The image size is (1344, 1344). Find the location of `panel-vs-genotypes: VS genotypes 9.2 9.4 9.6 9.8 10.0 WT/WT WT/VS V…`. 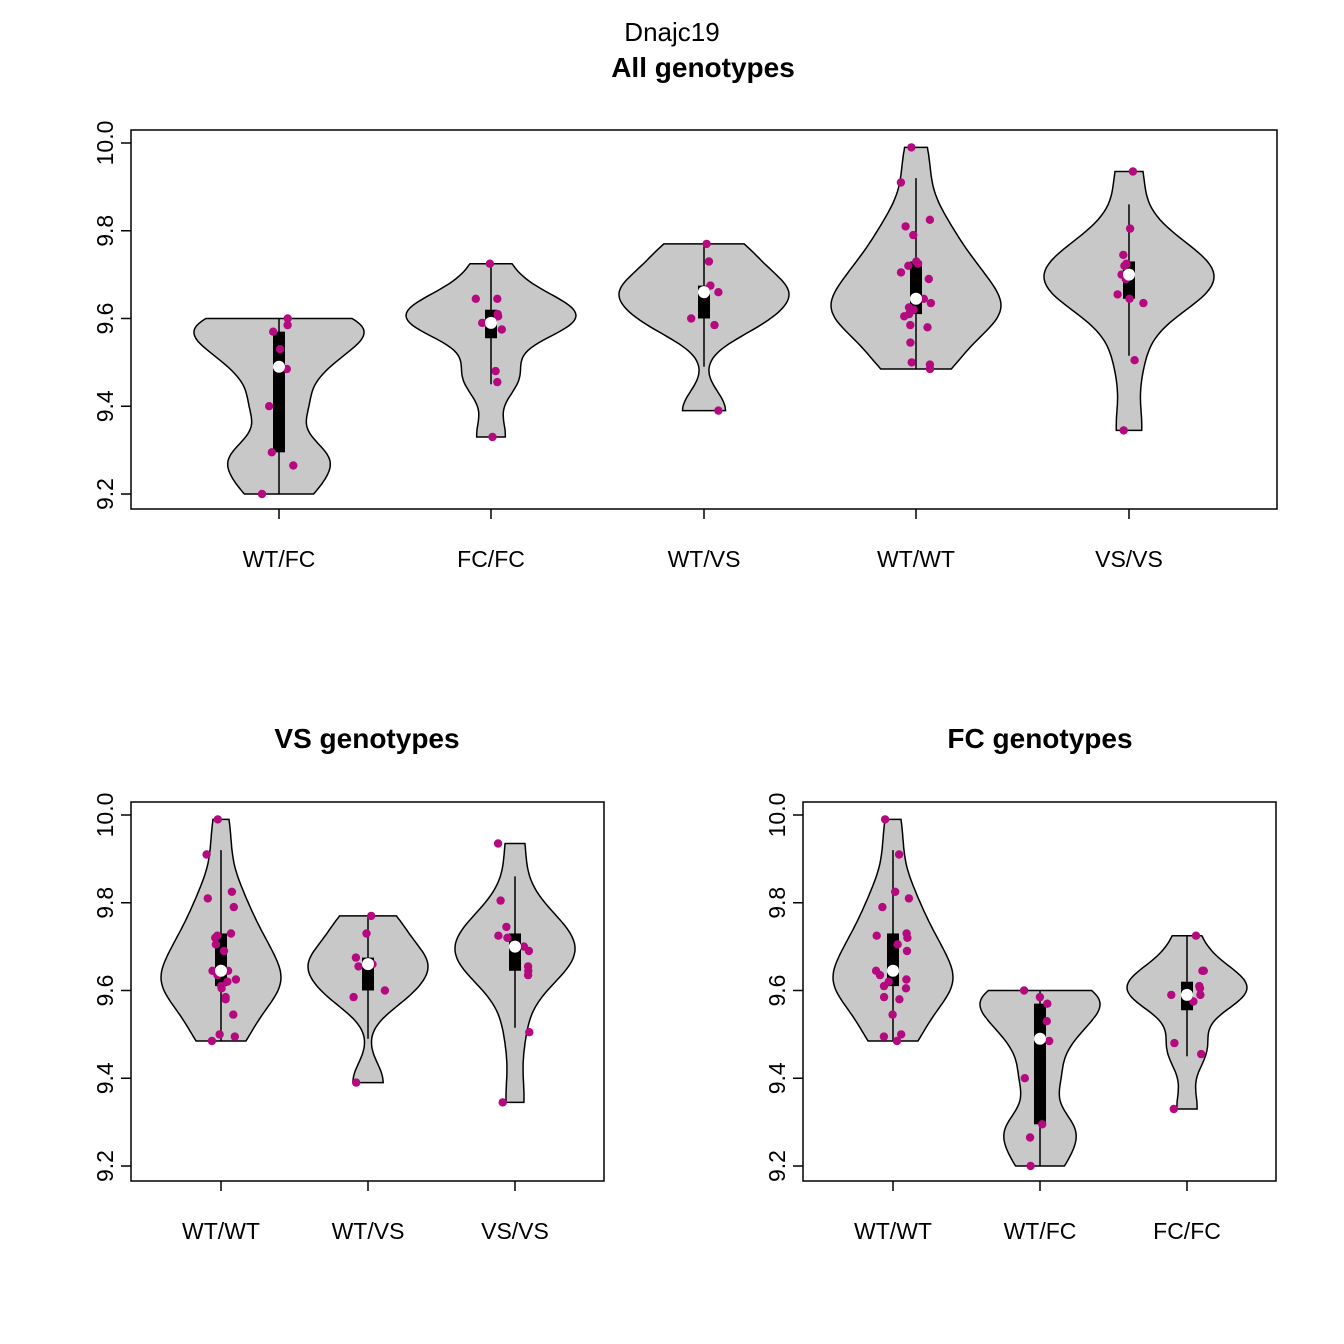

panel-vs-genotypes: VS genotypes 9.2 9.4 9.6 9.8 10.0 WT/WT WT/VS V… is located at coordinates (348, 983).